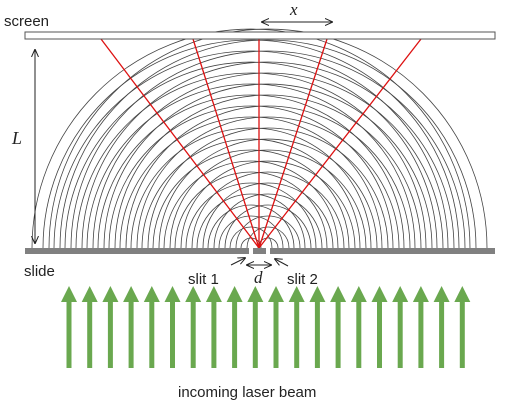 Image resolution: width=512 pixels, height=408 pixels. What do you see at coordinates (237, 262) in the screenshot?
I see `slit-1-pointer` at bounding box center [237, 262].